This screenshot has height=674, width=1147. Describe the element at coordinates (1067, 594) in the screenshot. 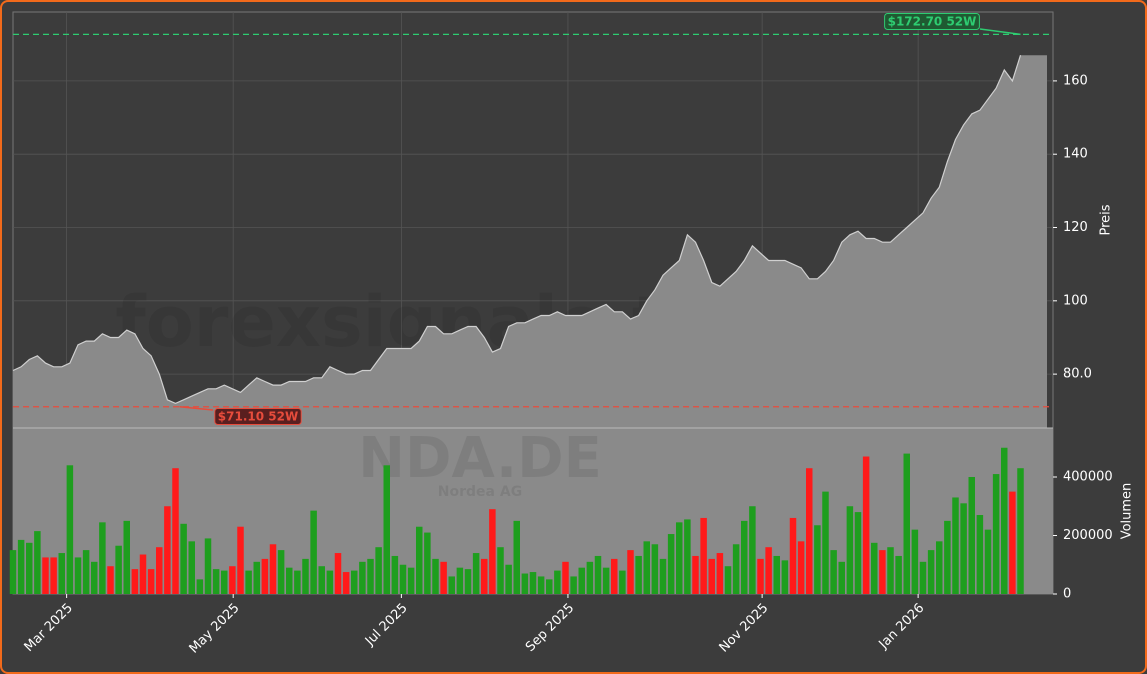

I see `y-tick-label: 0` at that location.